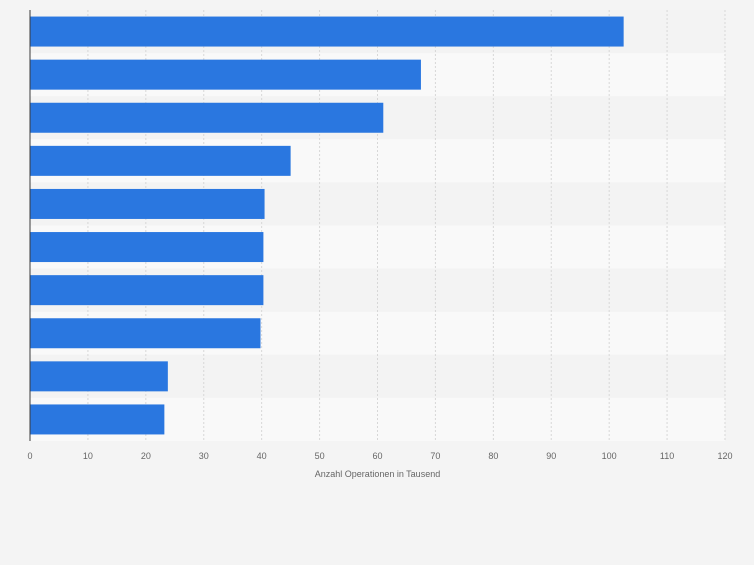 Image resolution: width=754 pixels, height=565 pixels. What do you see at coordinates (146, 456) in the screenshot?
I see `x-tick-label: 20` at bounding box center [146, 456].